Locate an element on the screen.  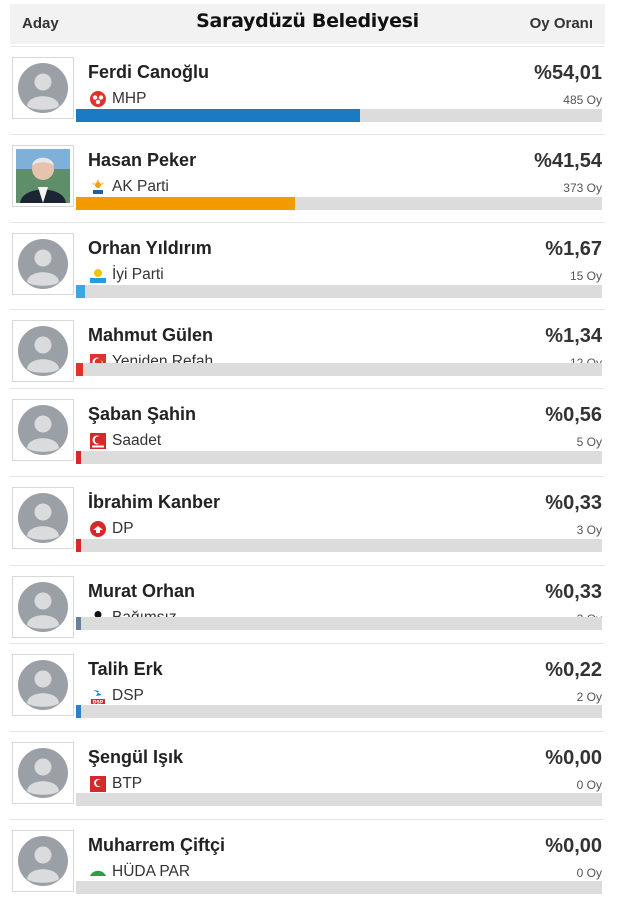
dp-logo-icon is located at coordinates (98, 529).